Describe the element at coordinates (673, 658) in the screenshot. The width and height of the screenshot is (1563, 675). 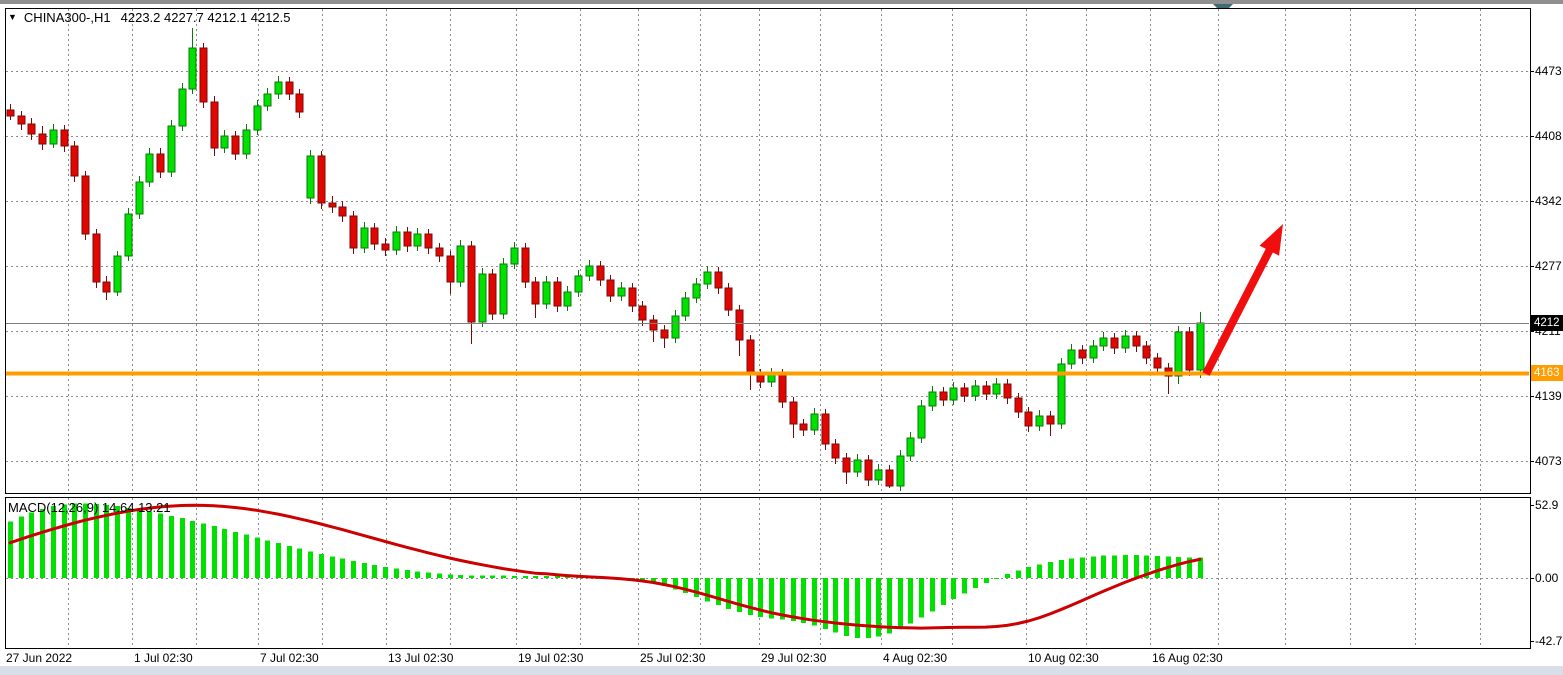
I see `date-axis-label: 25 Jul 02:30` at that location.